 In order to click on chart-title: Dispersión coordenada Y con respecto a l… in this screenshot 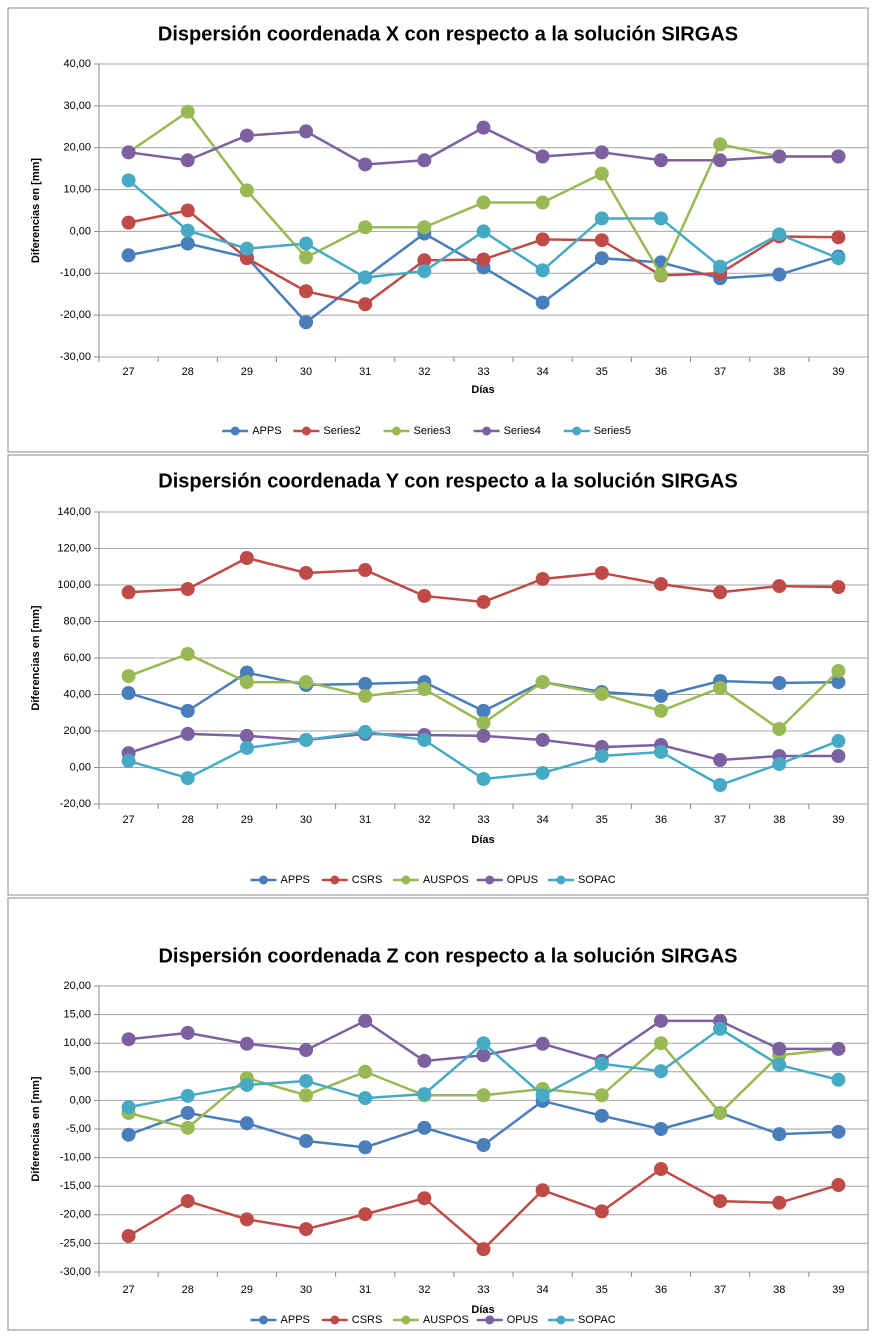, I will do `click(447, 481)`.